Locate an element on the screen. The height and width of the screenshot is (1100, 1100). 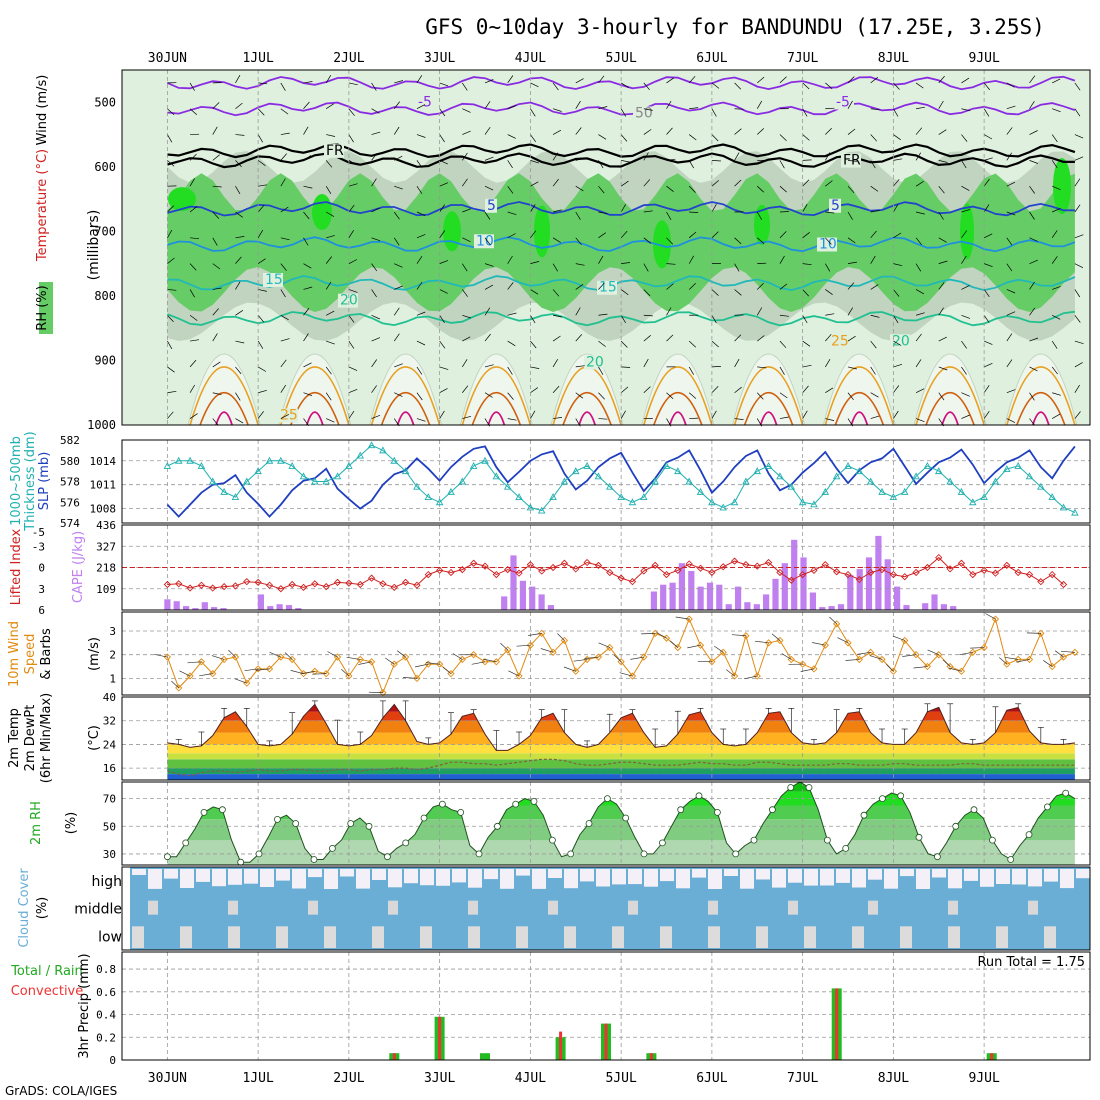
cloud-axis-label: Cloud Cover is located at coordinates (24, 908).